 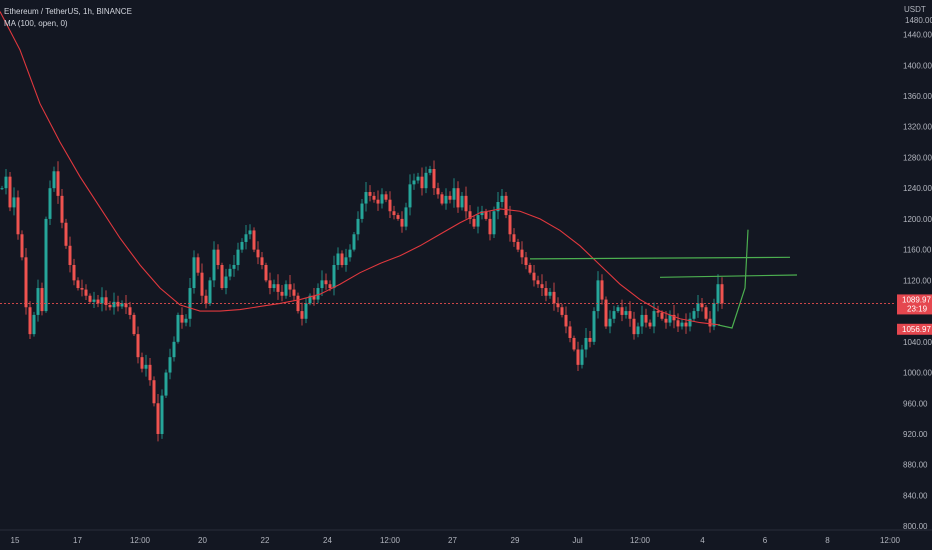 I want to click on secondary-price-tag, so click(x=914, y=329).